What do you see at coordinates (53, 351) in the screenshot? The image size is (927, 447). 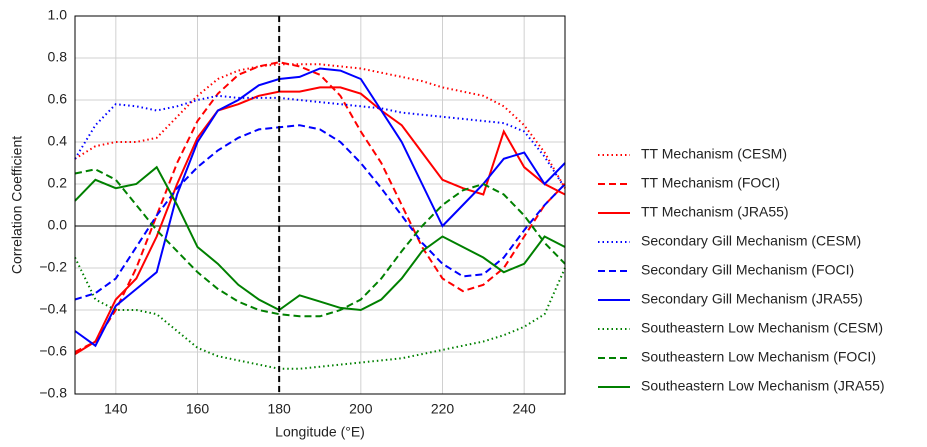 I see `y-tick-label: −0.6` at bounding box center [53, 351].